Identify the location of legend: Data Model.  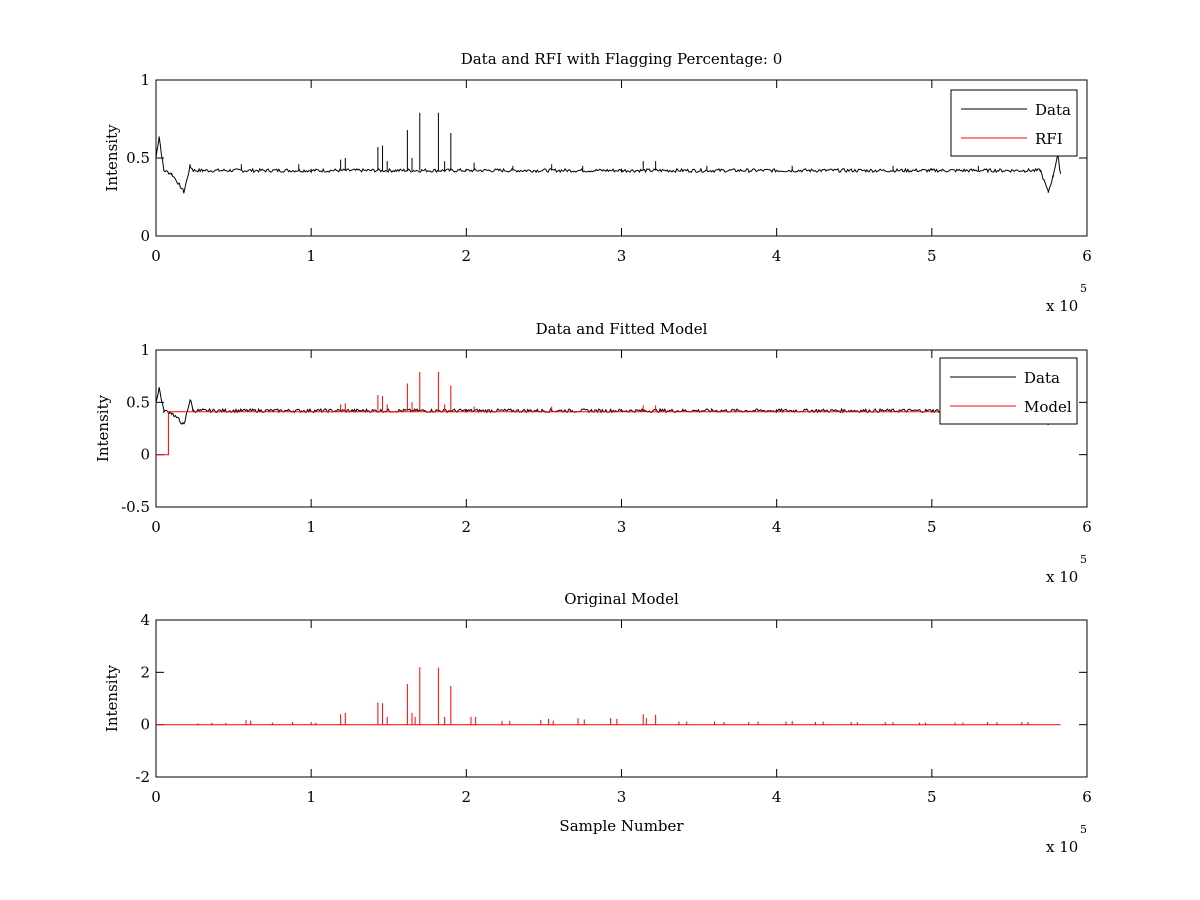
(1008, 391).